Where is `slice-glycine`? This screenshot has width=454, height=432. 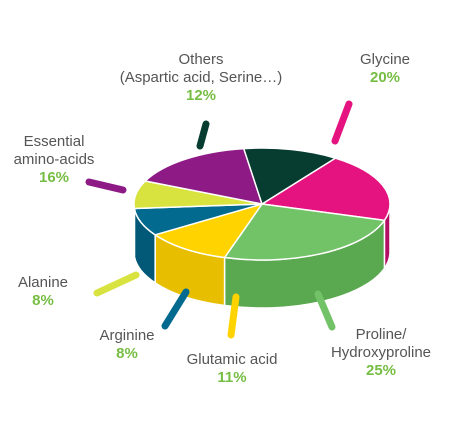
slice-glycine is located at coordinates (326, 189).